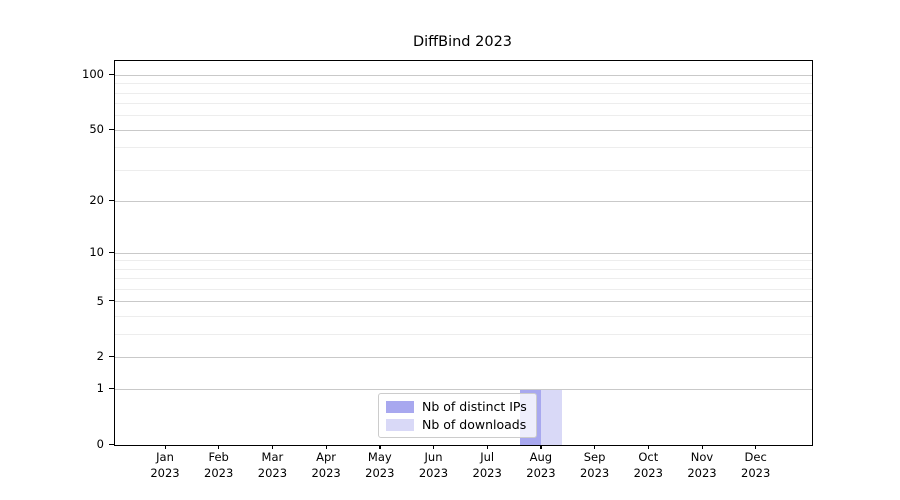  Describe the element at coordinates (96, 252) in the screenshot. I see `y-axis-tick-label: 10` at that location.